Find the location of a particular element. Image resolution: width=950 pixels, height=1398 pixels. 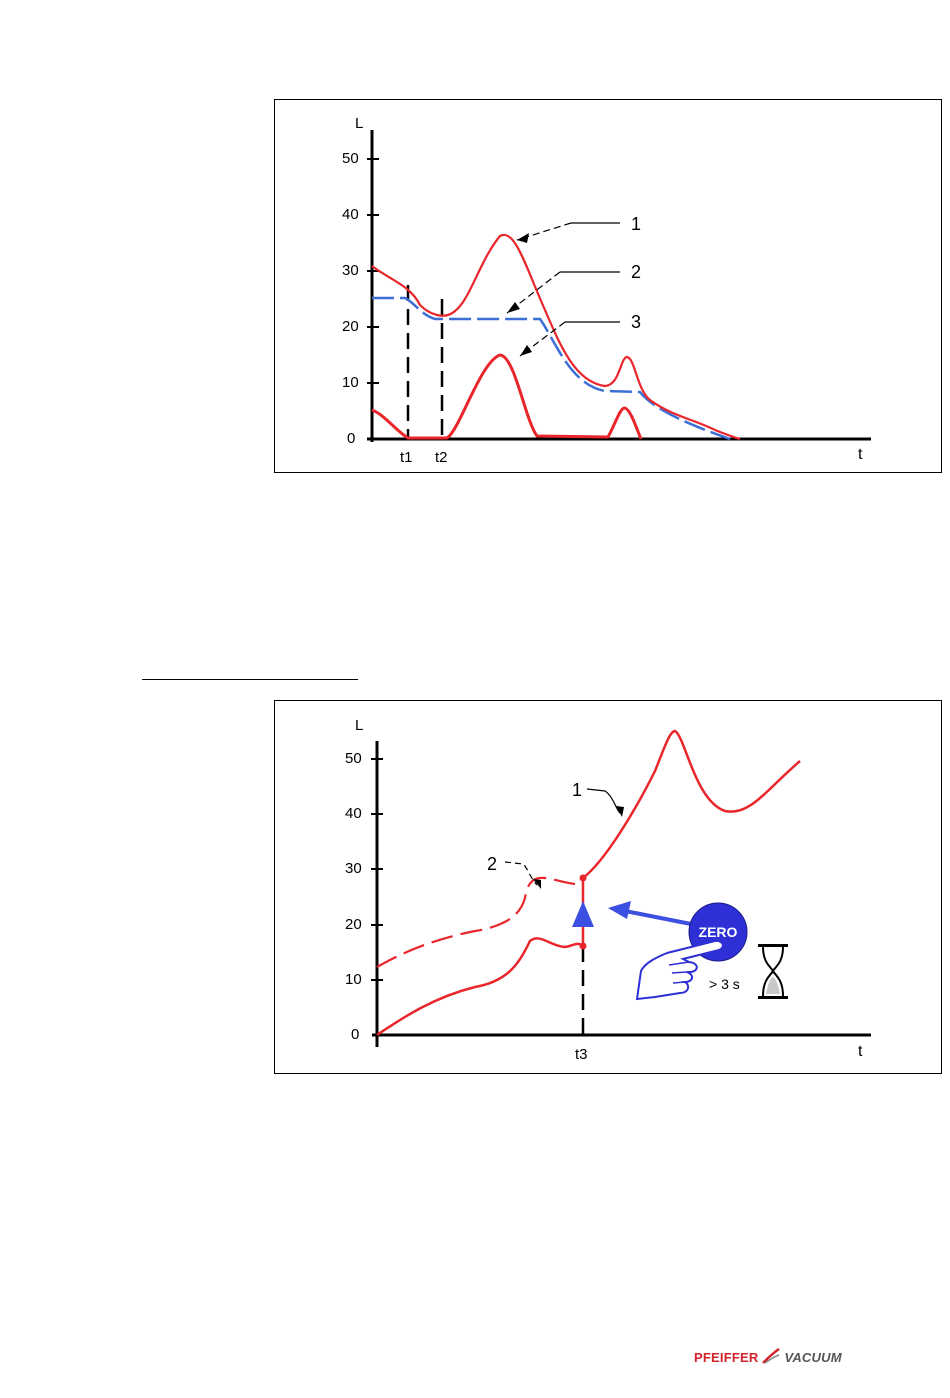

chart-2-svg: L 50 40 30 20 10 0 t t3 ZERO > 3 s is located at coordinates (608, 890).